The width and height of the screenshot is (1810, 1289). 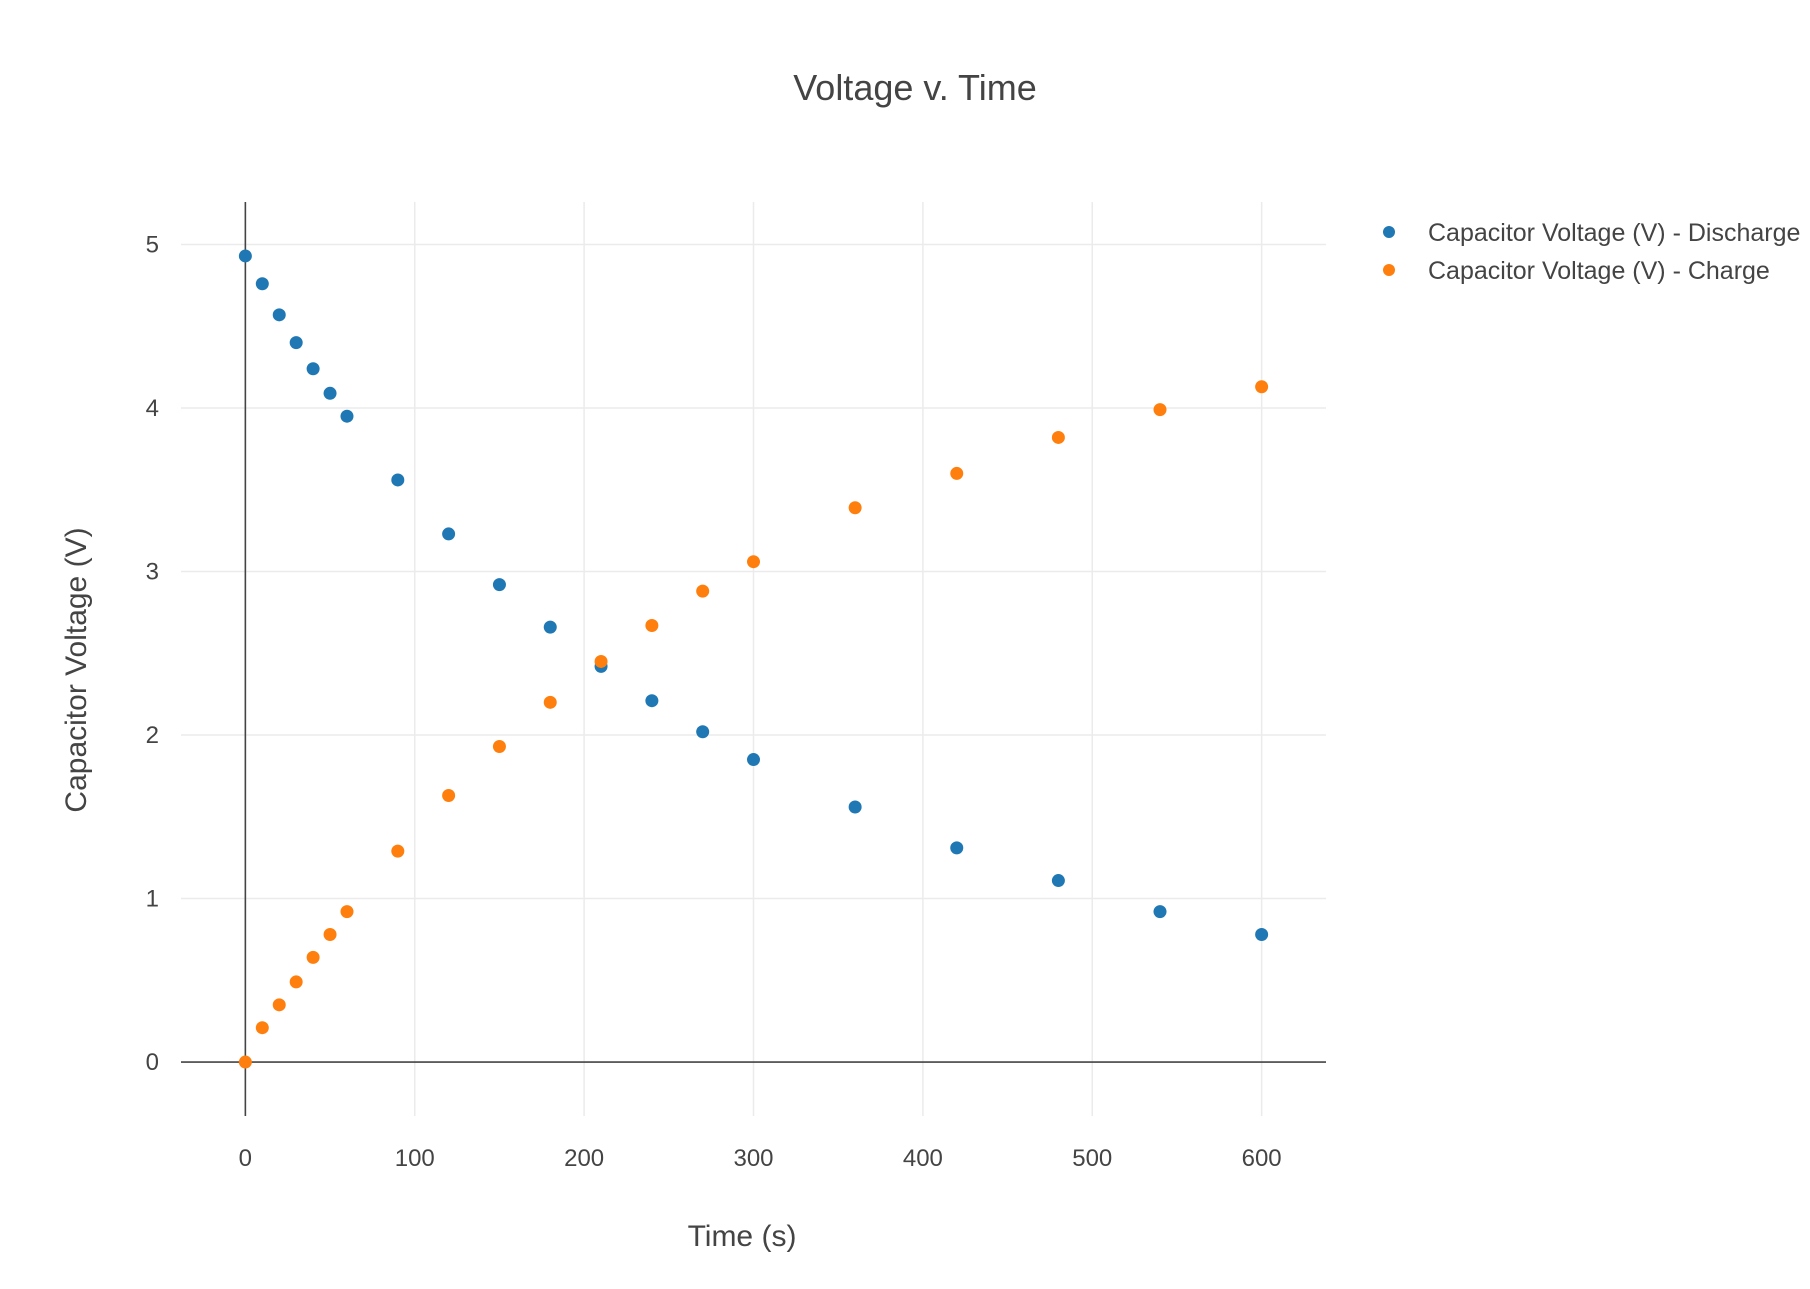 What do you see at coordinates (415, 1158) in the screenshot?
I see `x-tick-label: 100` at bounding box center [415, 1158].